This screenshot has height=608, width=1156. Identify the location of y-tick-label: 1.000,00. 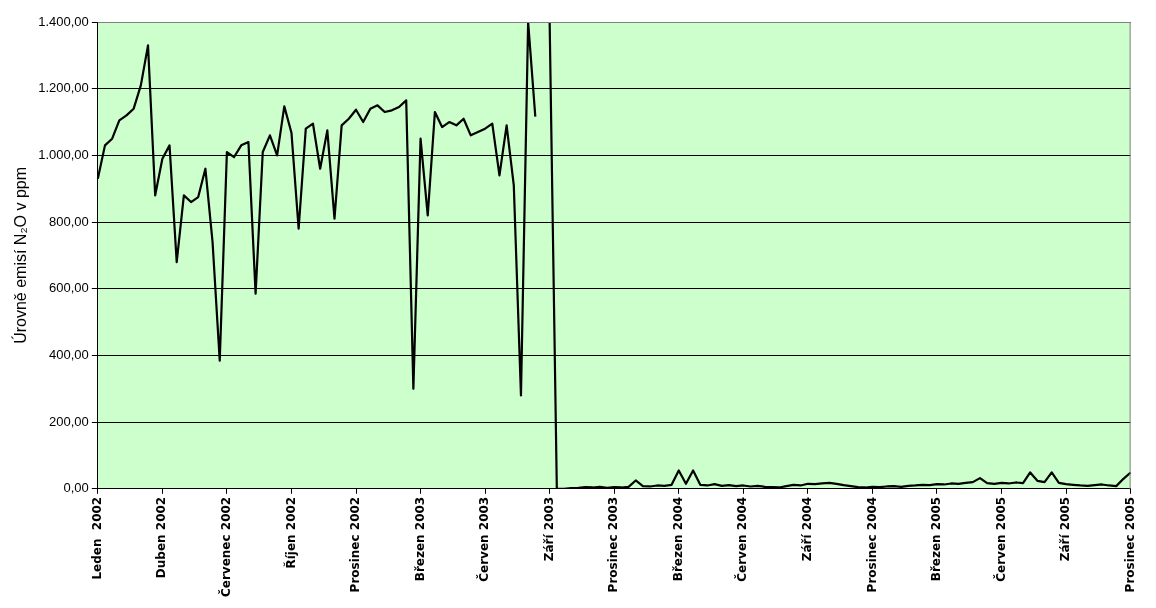
(63, 154).